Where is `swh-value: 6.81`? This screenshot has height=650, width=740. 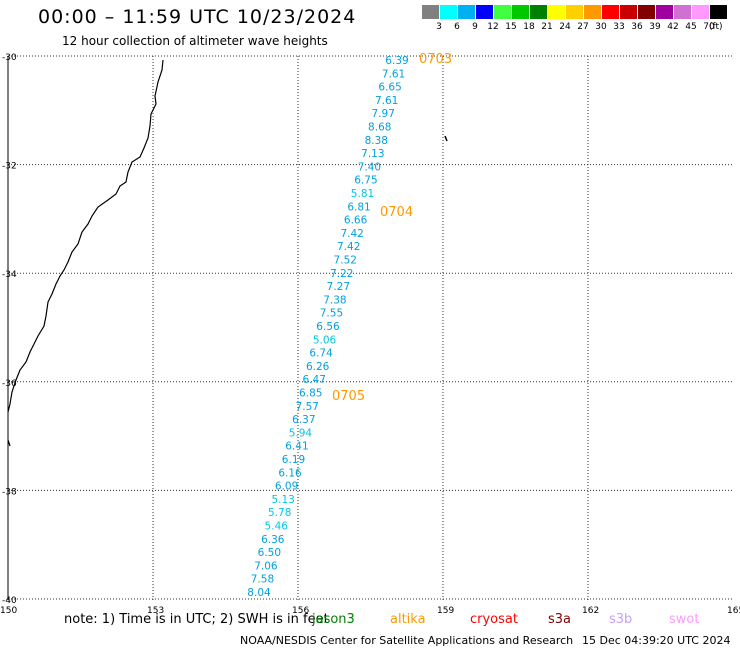
swh-value: 6.81 is located at coordinates (358, 207).